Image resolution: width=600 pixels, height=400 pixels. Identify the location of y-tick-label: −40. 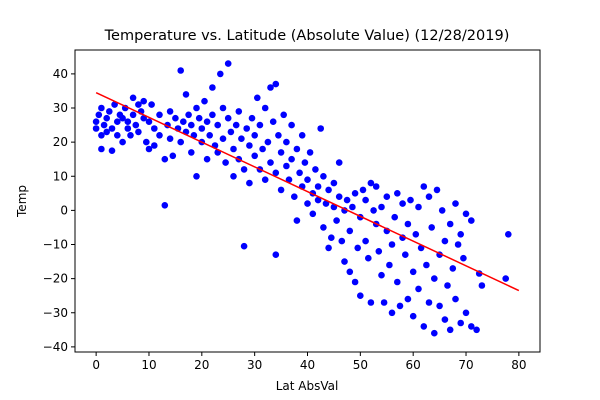
(55, 347).